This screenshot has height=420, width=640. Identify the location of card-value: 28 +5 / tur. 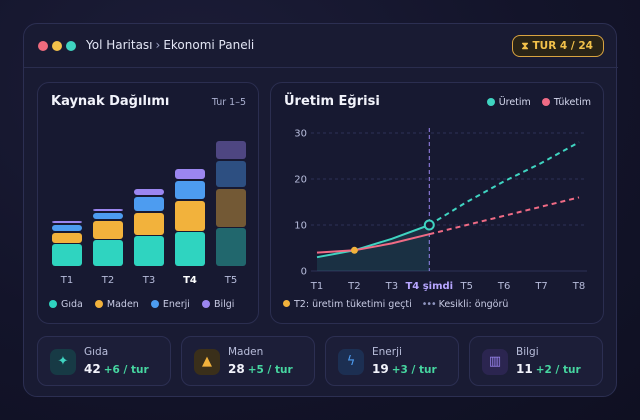
(260, 369).